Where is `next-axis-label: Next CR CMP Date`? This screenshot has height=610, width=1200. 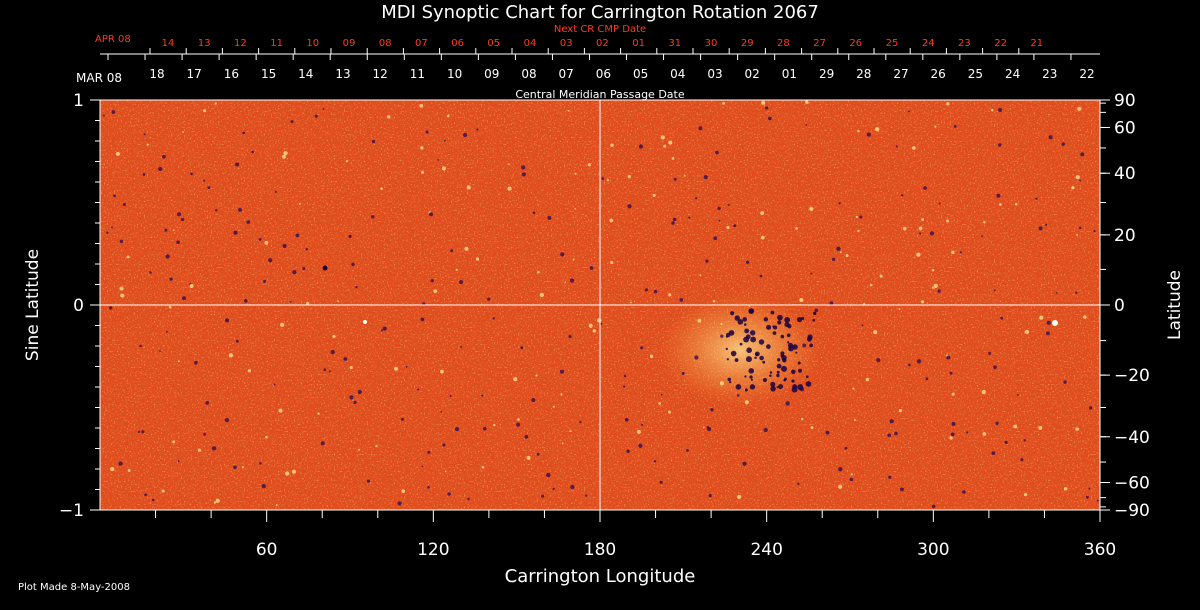
next-axis-label: Next CR CMP Date is located at coordinates (600, 29).